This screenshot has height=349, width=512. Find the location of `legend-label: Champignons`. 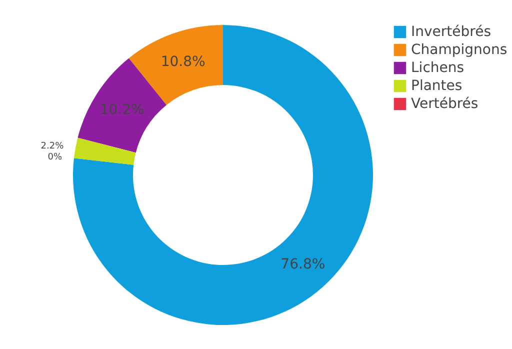

legend-label: Champignons is located at coordinates (459, 50).